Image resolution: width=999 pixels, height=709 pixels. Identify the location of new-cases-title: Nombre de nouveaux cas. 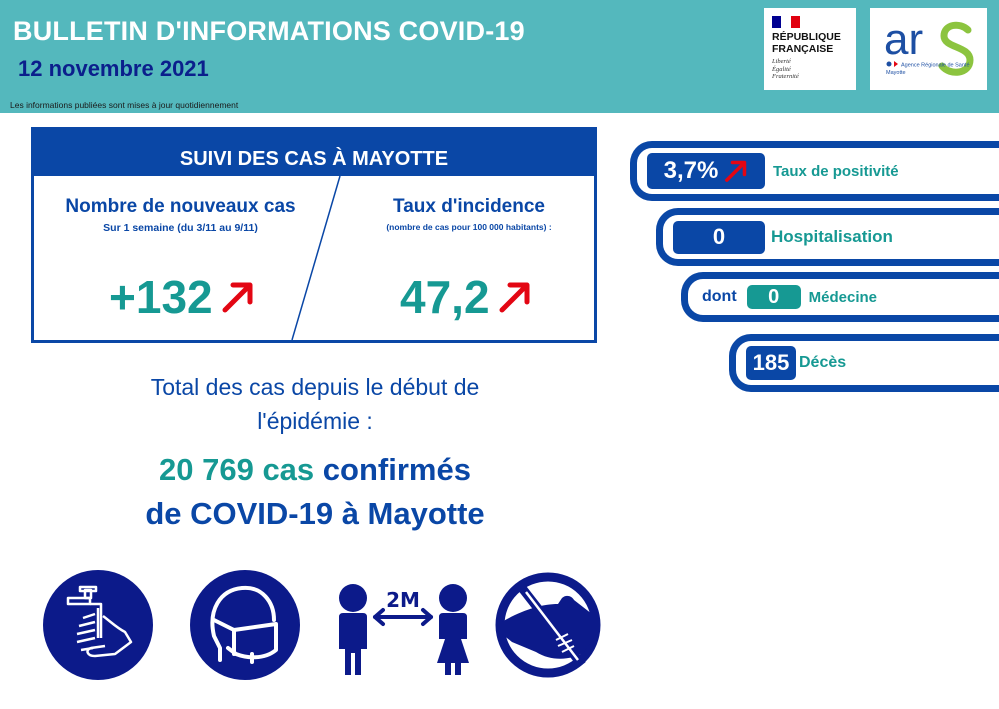
(180, 206).